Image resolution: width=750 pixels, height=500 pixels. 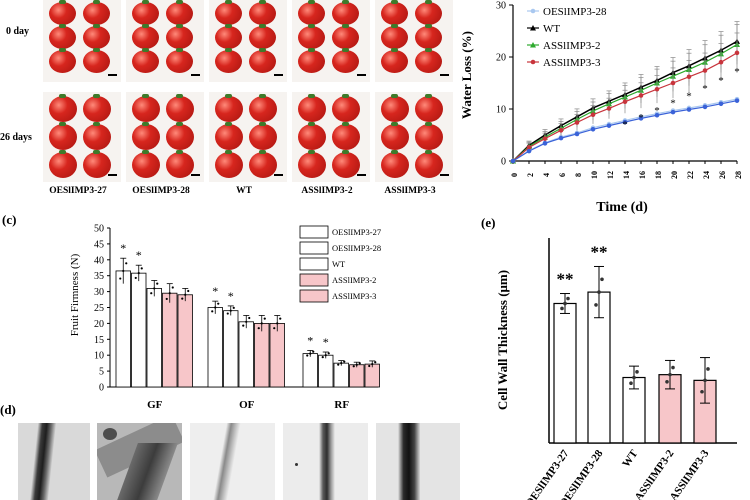 I want to click on x-tick-label: 12, so click(x=610, y=175).